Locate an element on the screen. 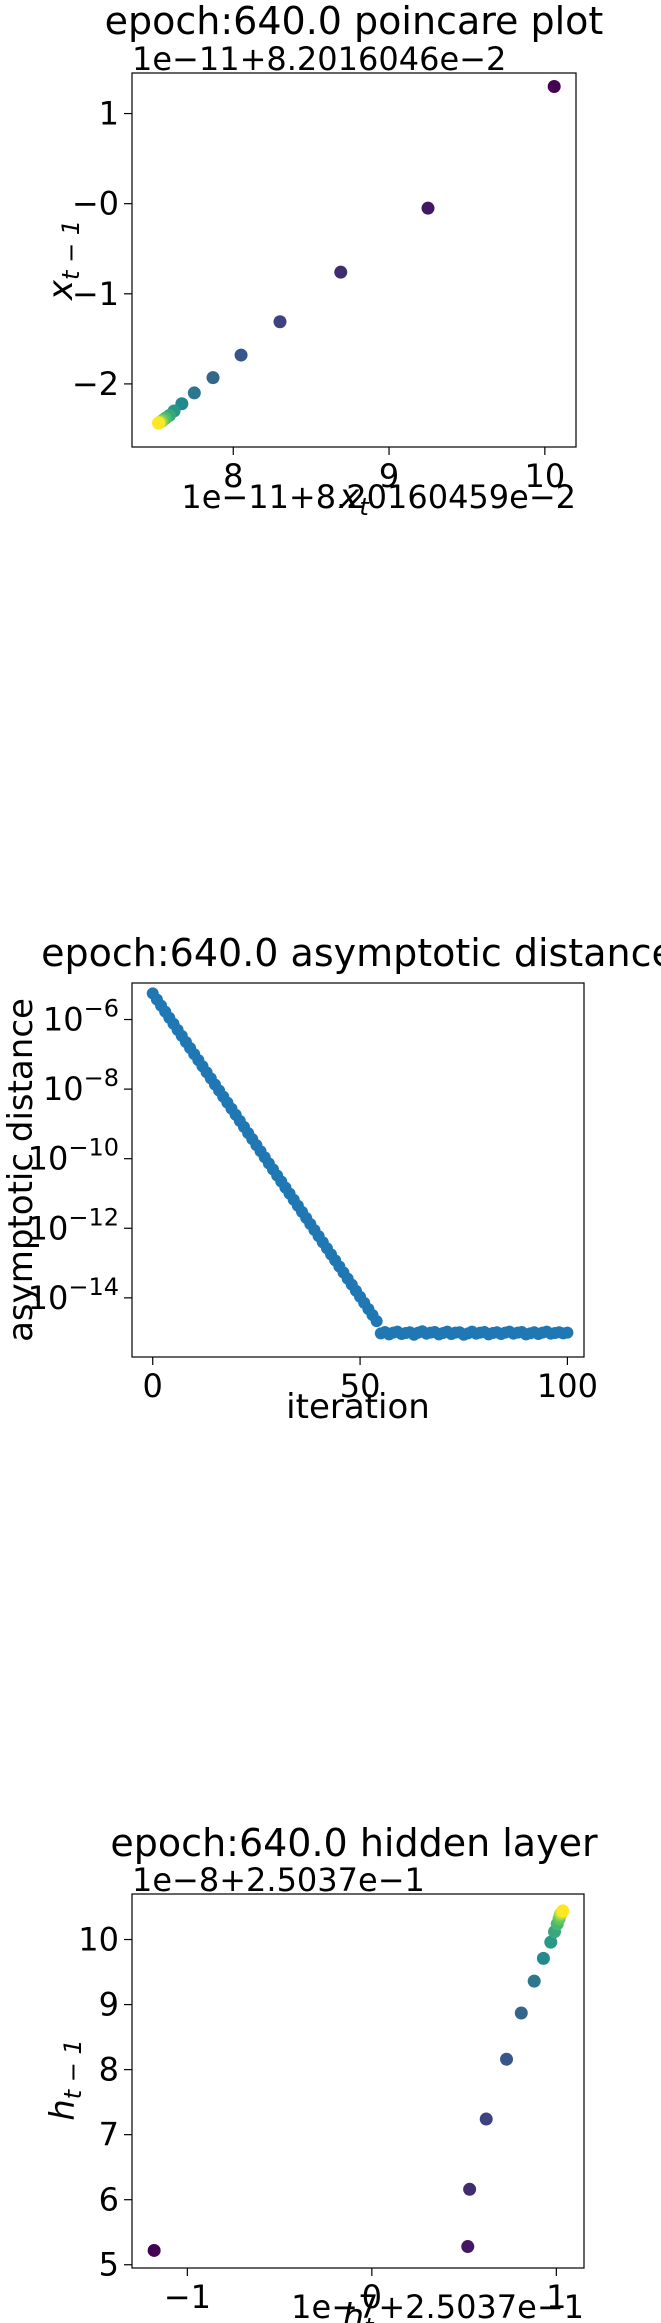 The width and height of the screenshot is (661, 2323). chart-2-x-tick-label-2: 100 is located at coordinates (567, 1386).